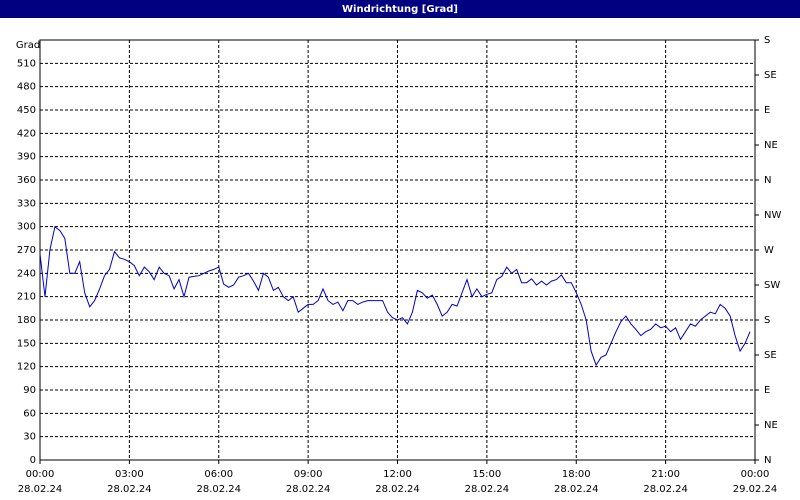 This screenshot has height=500, width=800. What do you see at coordinates (29, 390) in the screenshot?
I see `y-tick-label: 90` at bounding box center [29, 390].